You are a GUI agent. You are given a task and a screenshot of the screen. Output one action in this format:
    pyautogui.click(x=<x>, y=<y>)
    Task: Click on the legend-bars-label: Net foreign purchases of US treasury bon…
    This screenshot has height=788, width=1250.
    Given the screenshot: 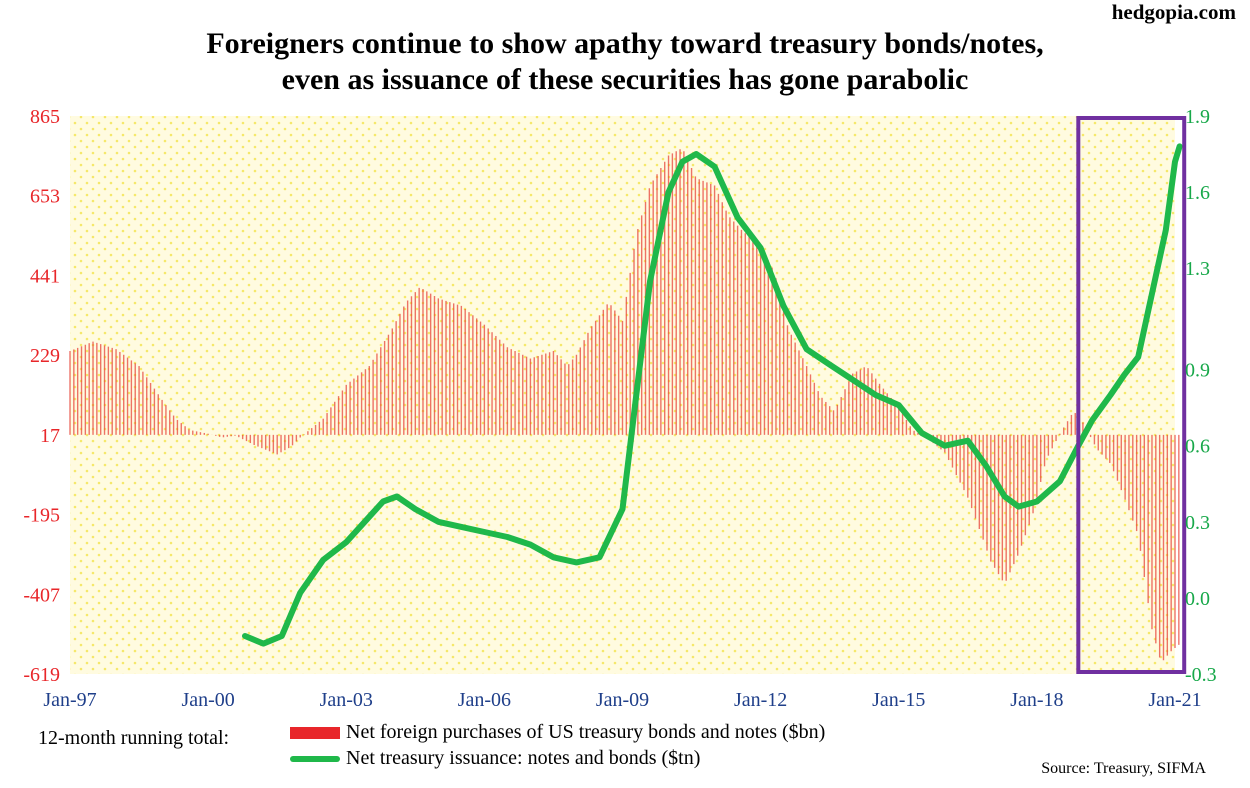 What is the action you would take?
    pyautogui.click(x=586, y=732)
    